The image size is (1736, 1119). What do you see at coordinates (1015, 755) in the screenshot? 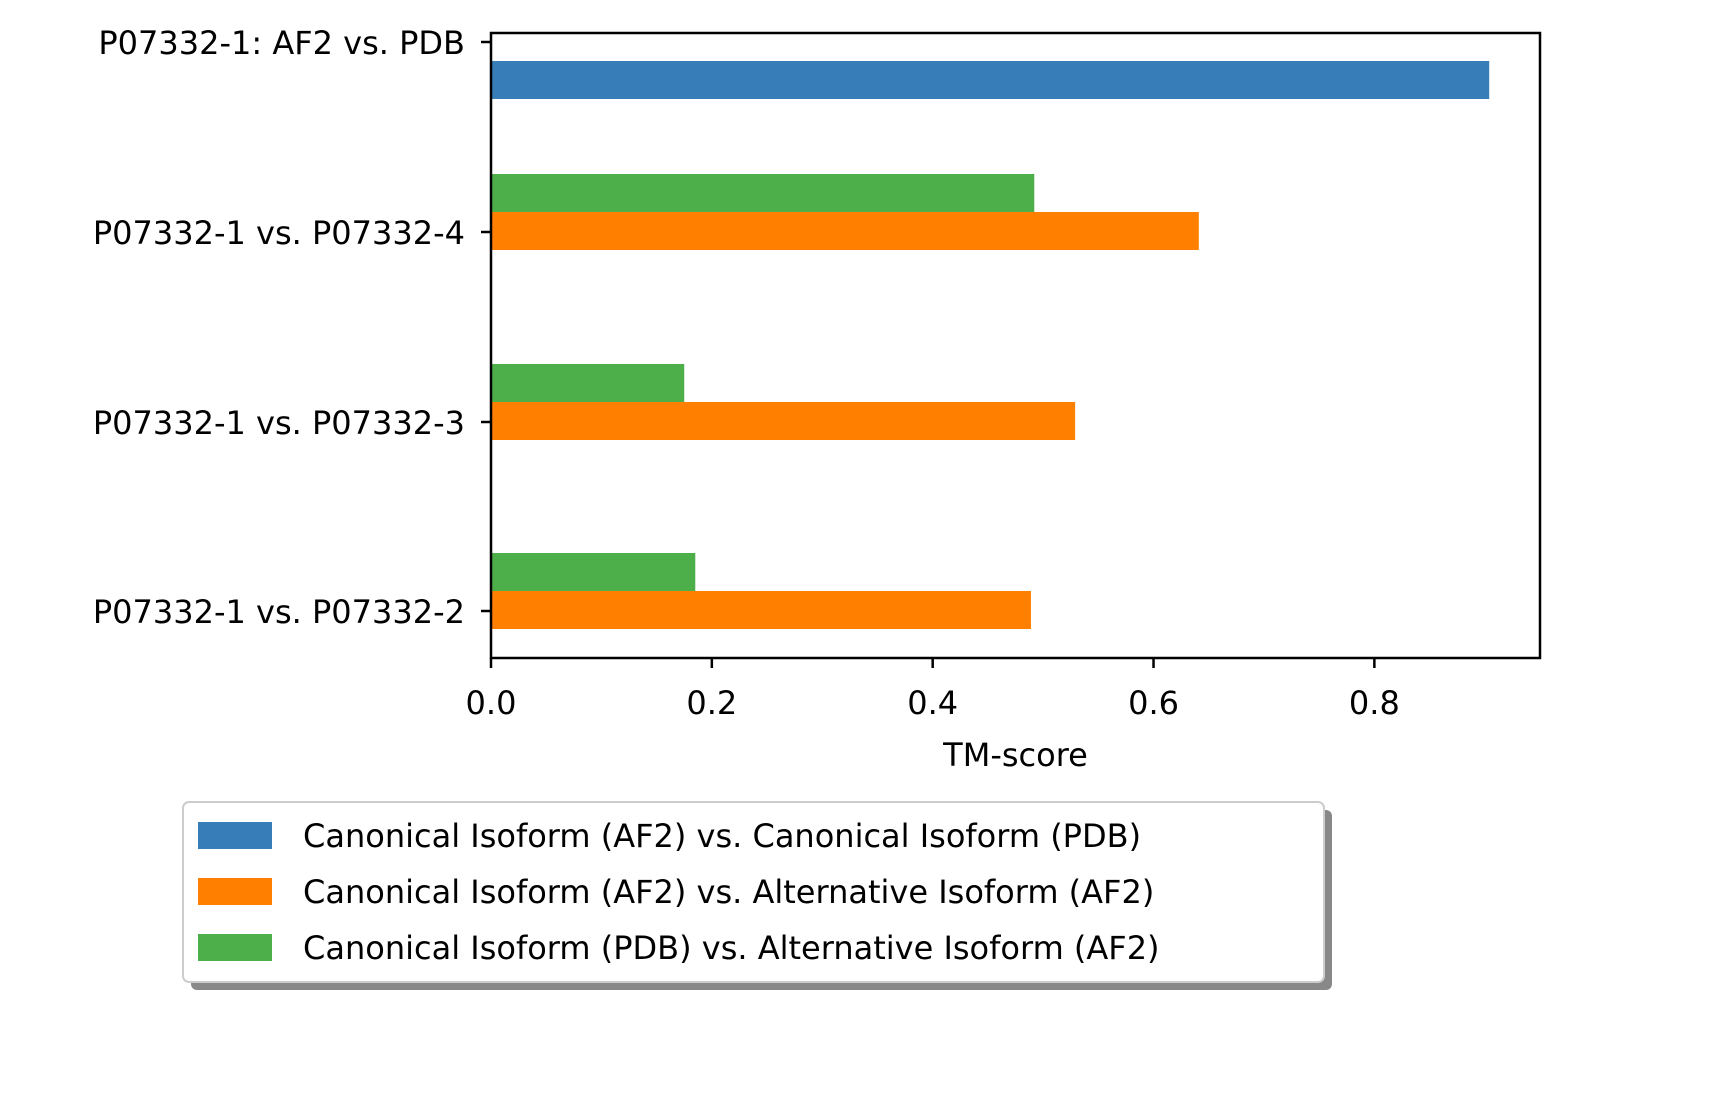
I see `x-axis-label: TM-score` at bounding box center [1015, 755].